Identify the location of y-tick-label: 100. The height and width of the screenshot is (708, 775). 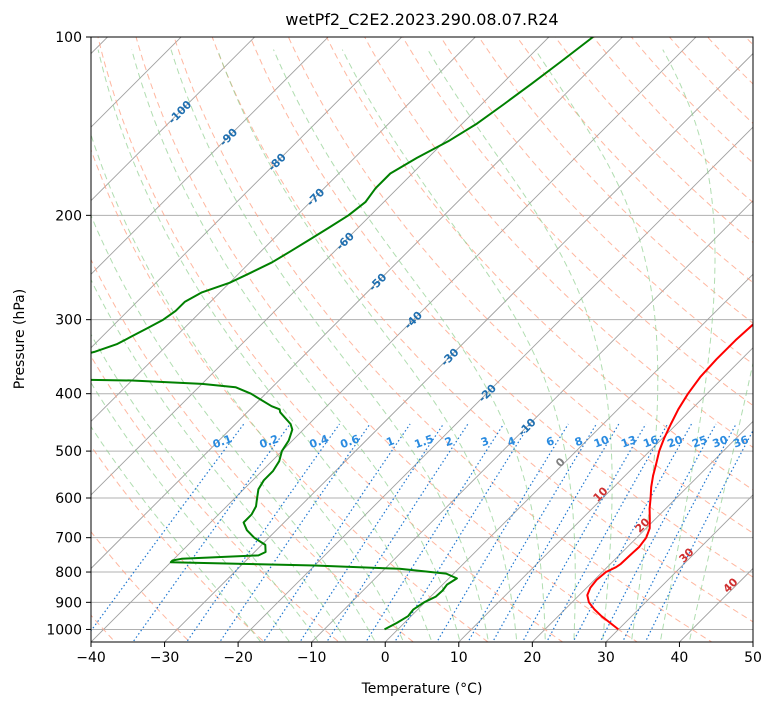
(68, 38).